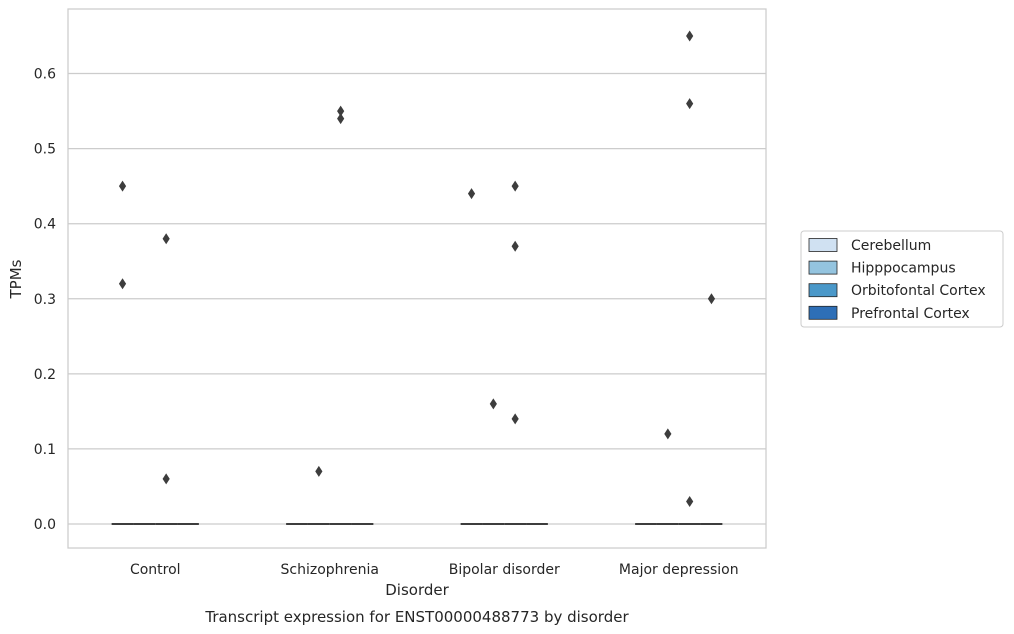 This screenshot has height=634, width=1014. I want to click on legend-label: Prefrontal Cortex, so click(910, 314).